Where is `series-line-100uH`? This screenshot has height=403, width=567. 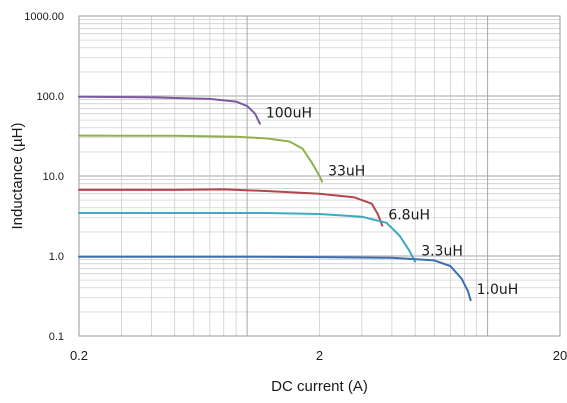 series-line-100uH is located at coordinates (169, 110).